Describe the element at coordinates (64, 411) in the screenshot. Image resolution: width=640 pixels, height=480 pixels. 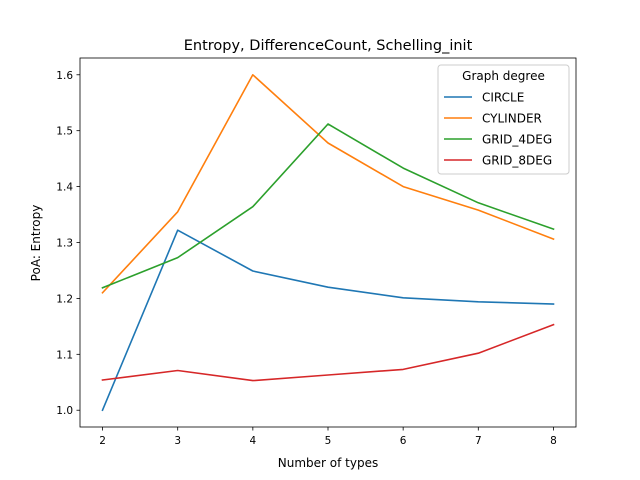
I see `y-tick-label: 1.0` at that location.